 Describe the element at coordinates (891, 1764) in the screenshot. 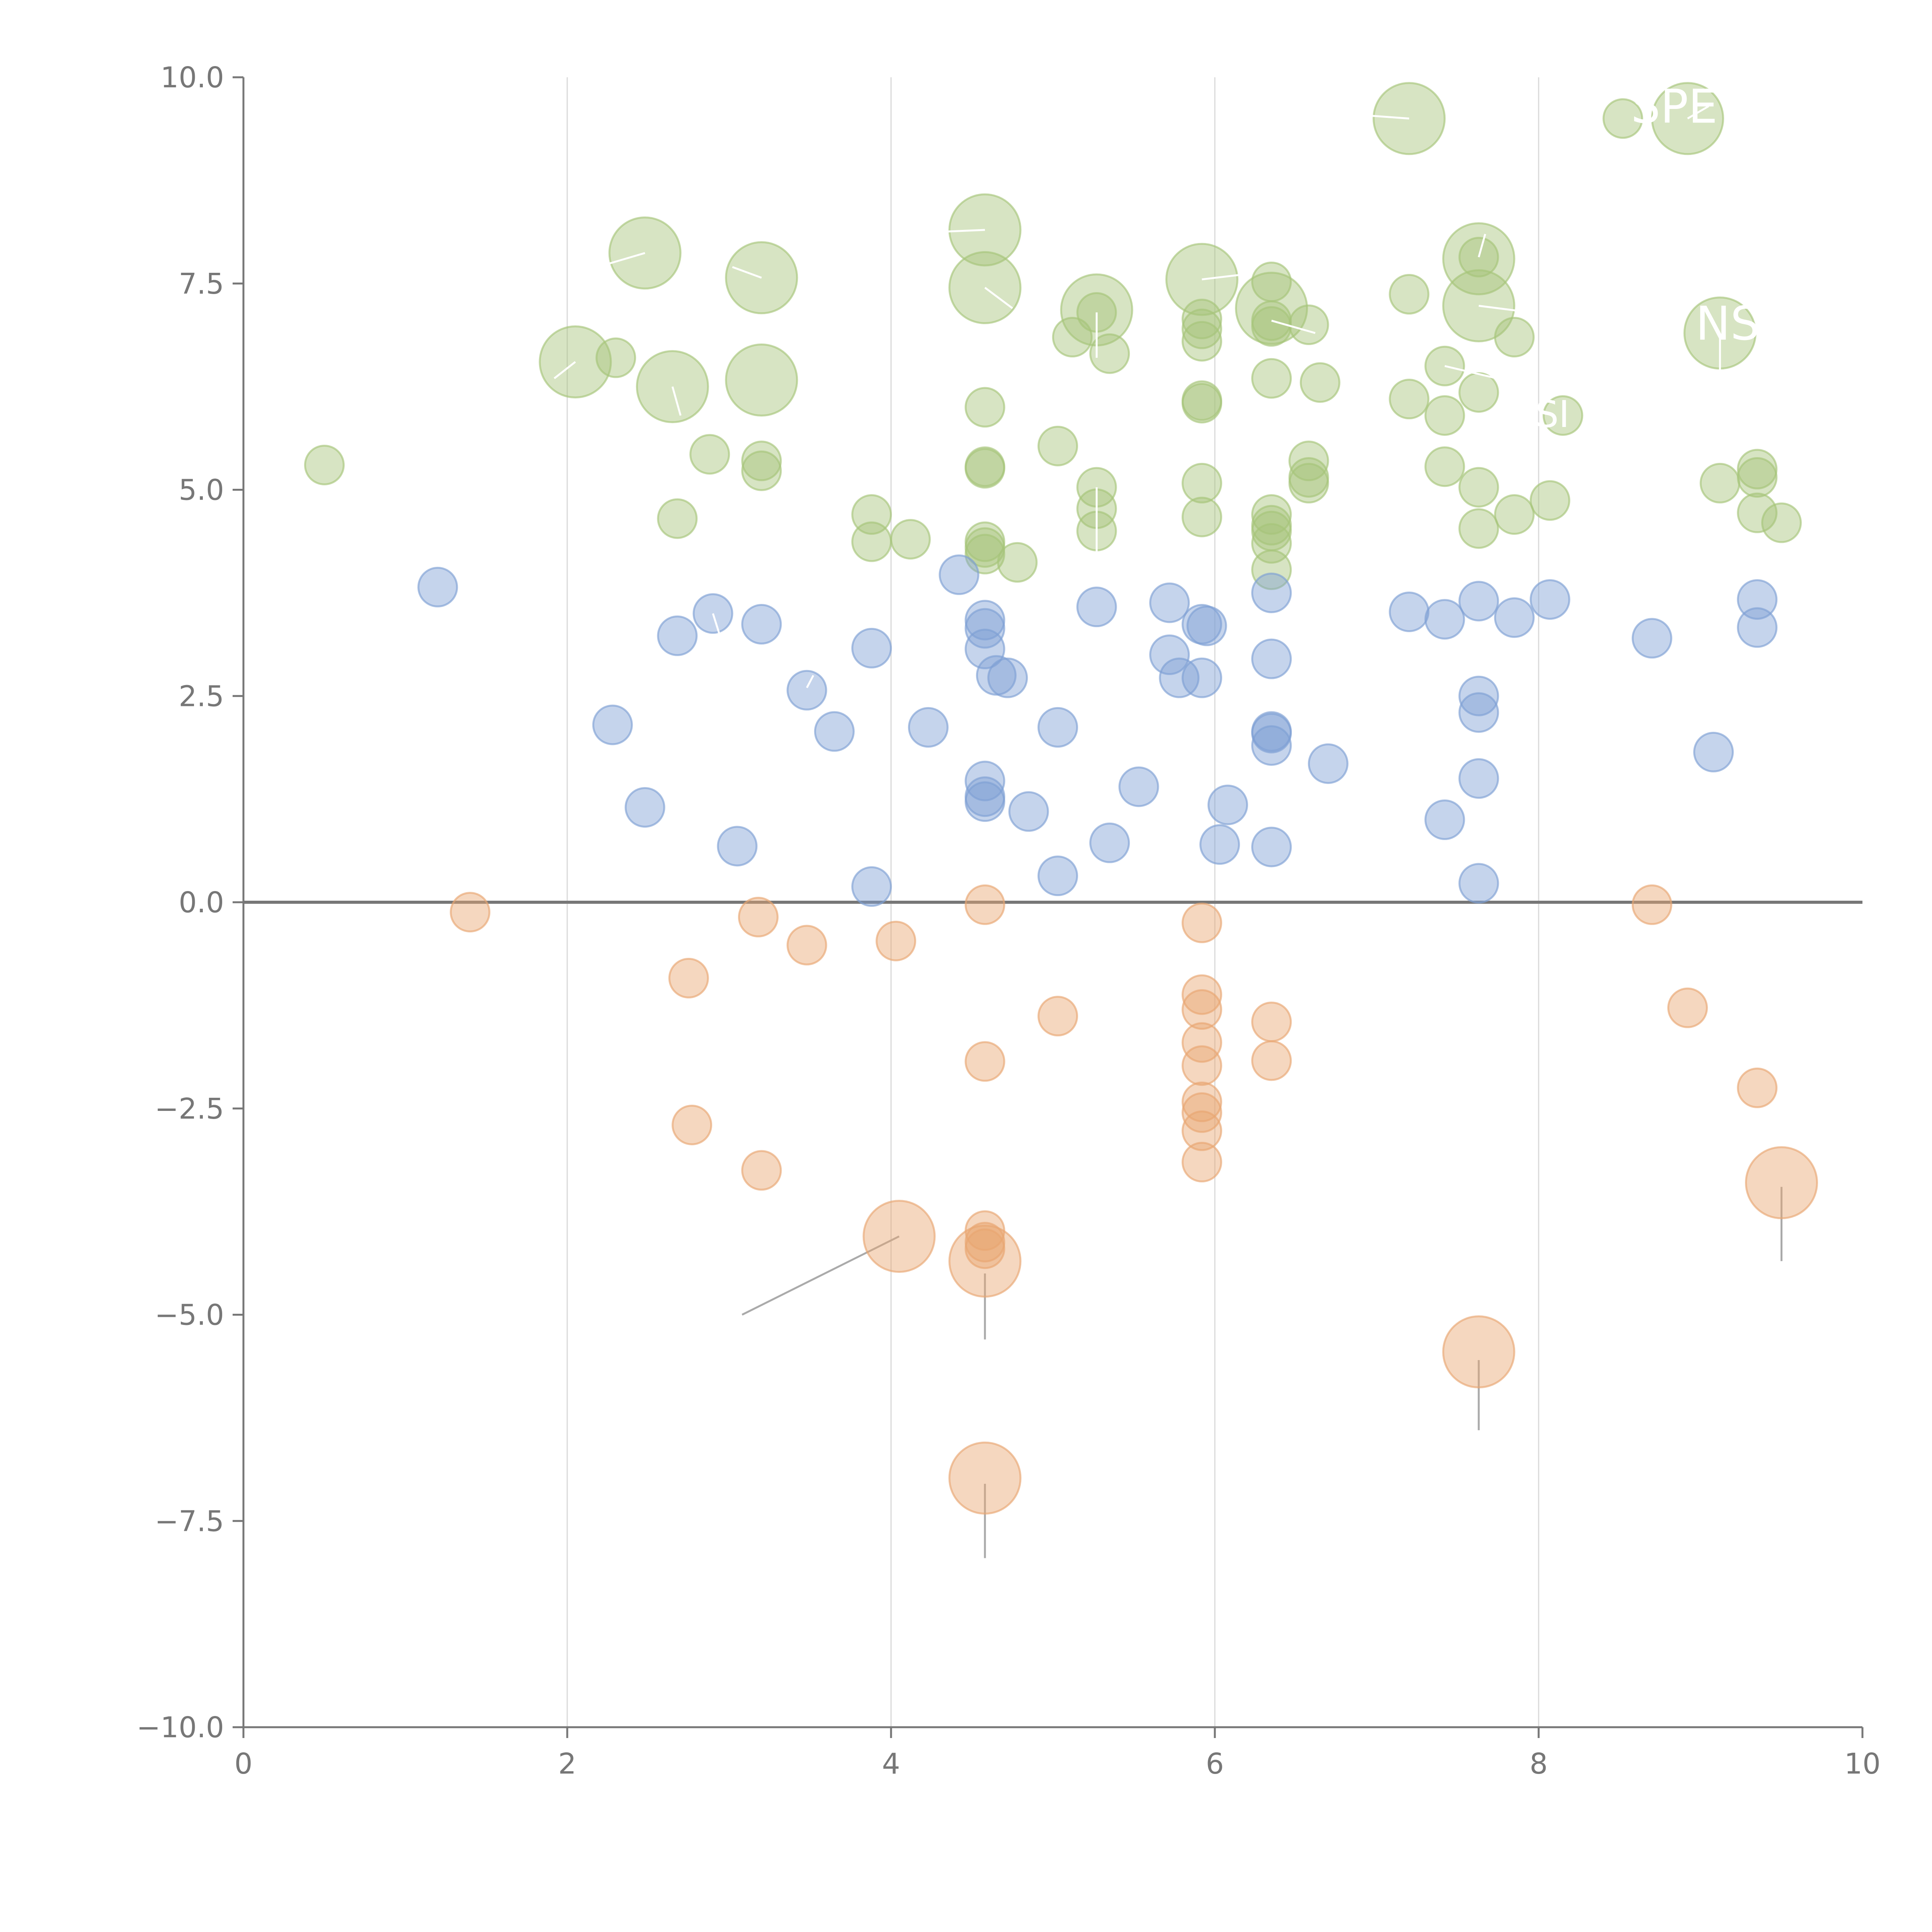

I see `x-tick-label: 4` at that location.